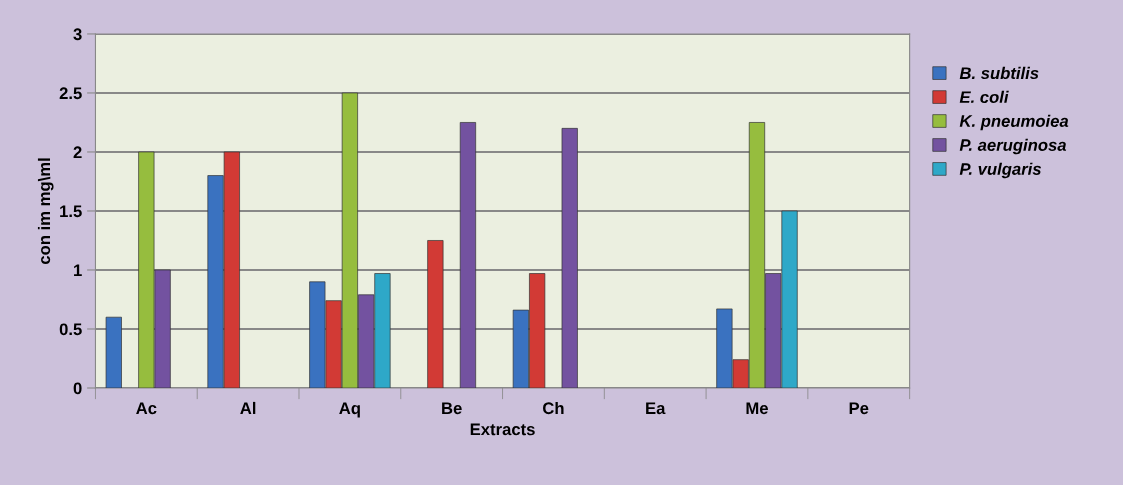  Describe the element at coordinates (859, 408) in the screenshot. I see `x-tick-label: Pe` at that location.